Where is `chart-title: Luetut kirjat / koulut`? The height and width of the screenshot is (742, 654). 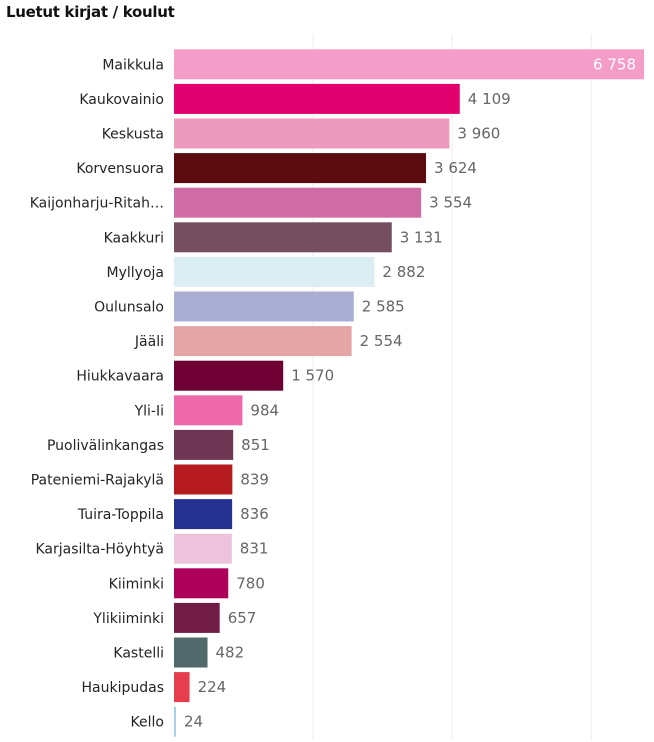 chart-title: Luetut kirjat / koulut is located at coordinates (90, 12).